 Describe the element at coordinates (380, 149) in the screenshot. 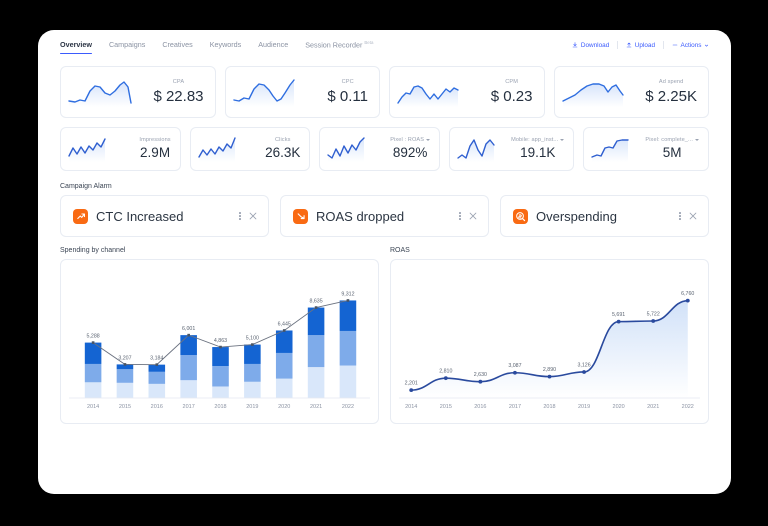

I see `kpi-card-pixel-roas: Pixel : ROAS 892%` at that location.